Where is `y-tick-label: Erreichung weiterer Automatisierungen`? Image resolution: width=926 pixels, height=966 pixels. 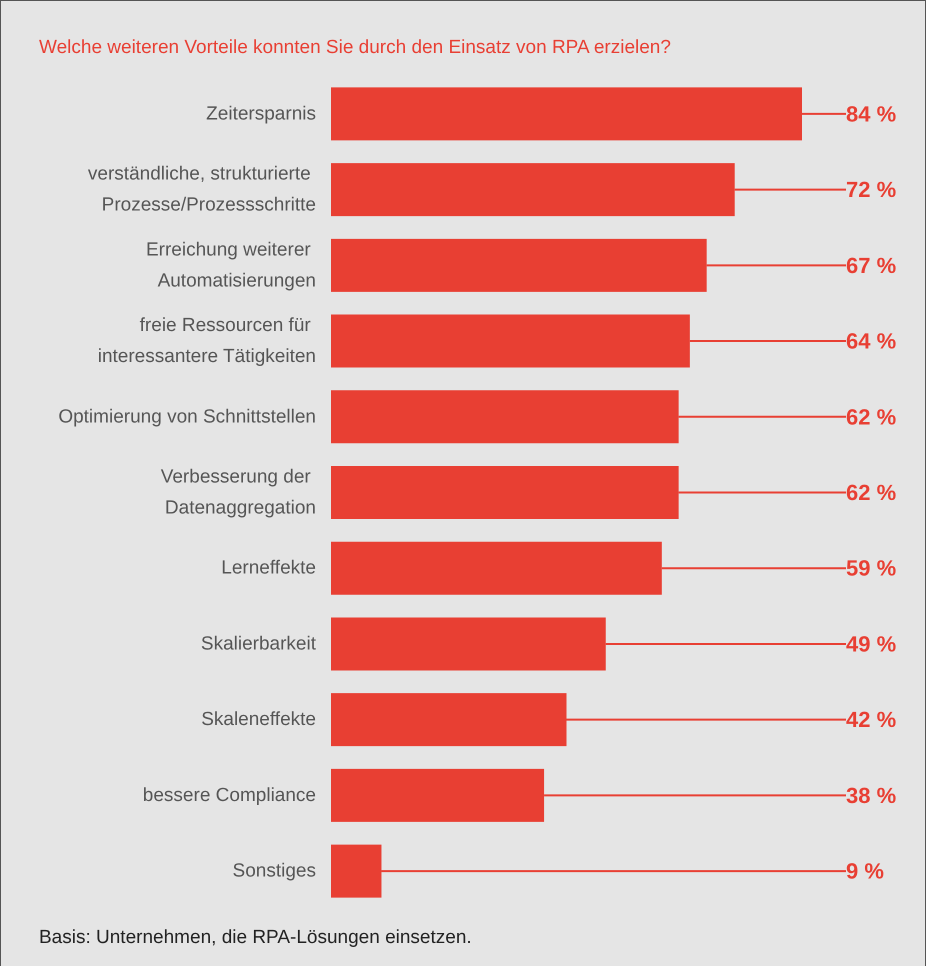 y-tick-label: Erreichung weiterer Automatisierungen is located at coordinates (231, 265).